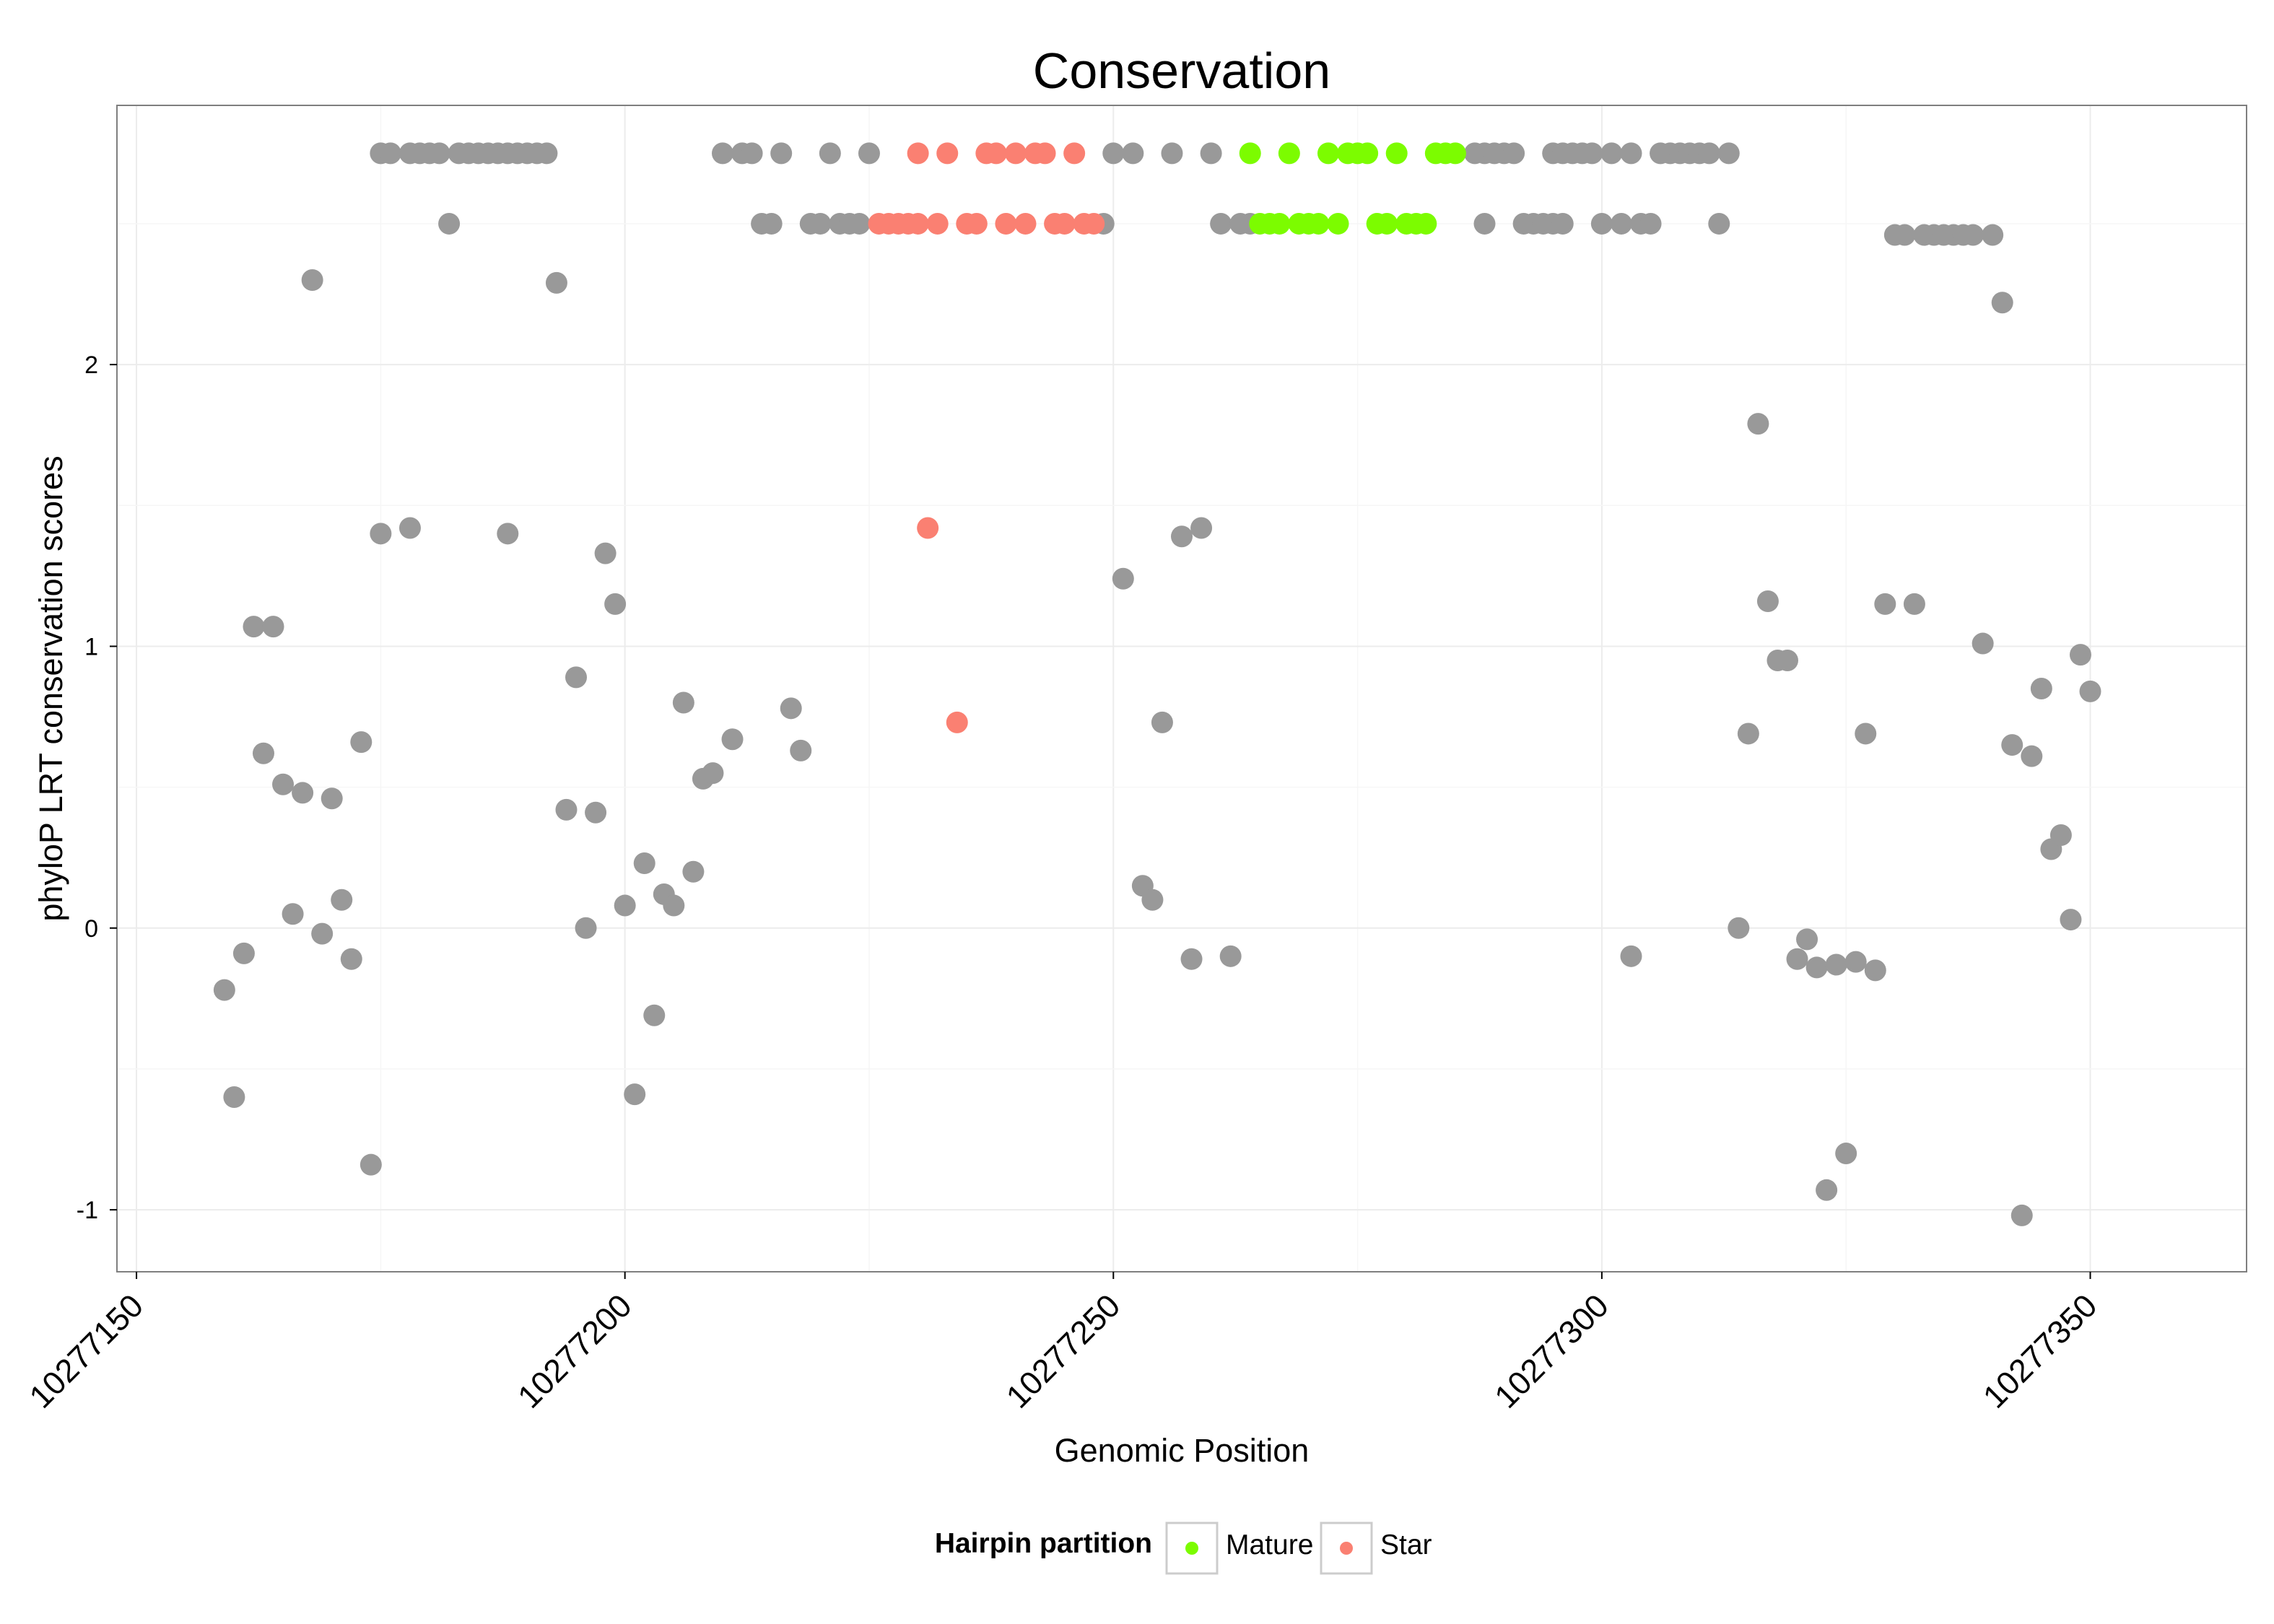  What do you see at coordinates (1184, 1548) in the screenshot?
I see `legend: Hairpin partition Mature Star` at bounding box center [1184, 1548].